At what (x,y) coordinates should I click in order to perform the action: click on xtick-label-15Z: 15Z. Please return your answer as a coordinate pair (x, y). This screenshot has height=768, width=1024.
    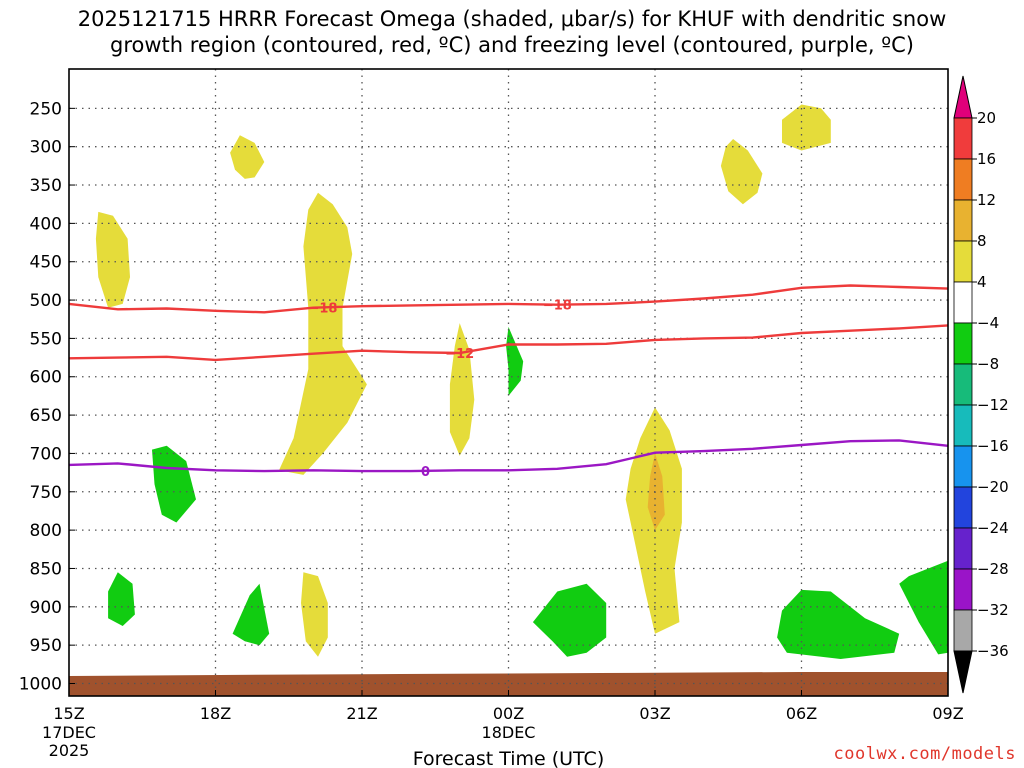
    Looking at the image, I should click on (68, 713).